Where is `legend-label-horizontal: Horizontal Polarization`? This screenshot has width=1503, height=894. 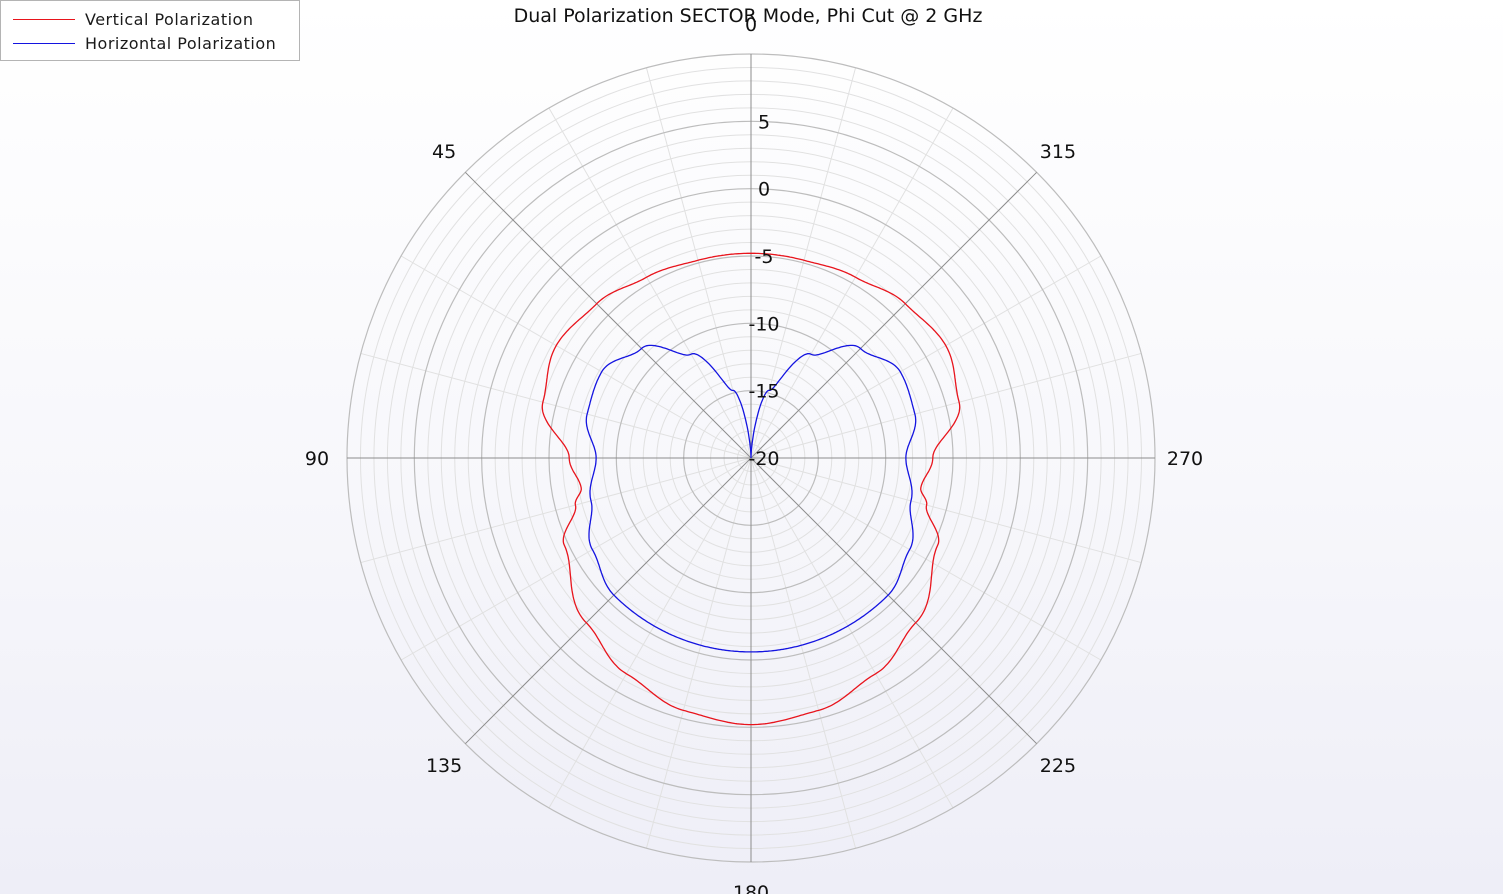 legend-label-horizontal: Horizontal Polarization is located at coordinates (181, 43).